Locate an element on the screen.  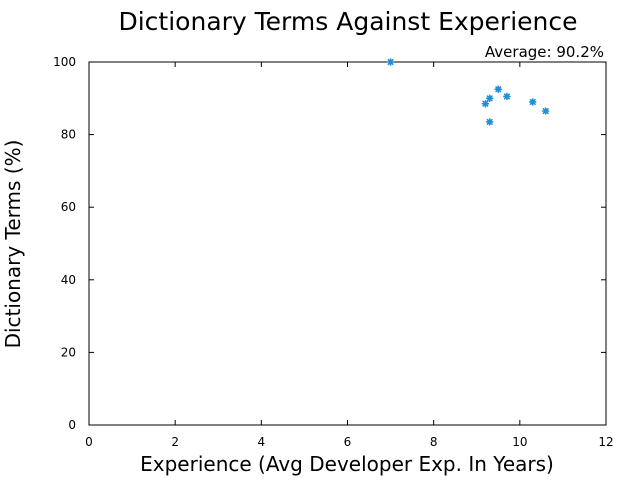
x-tick-label: 10 is located at coordinates (519, 442).